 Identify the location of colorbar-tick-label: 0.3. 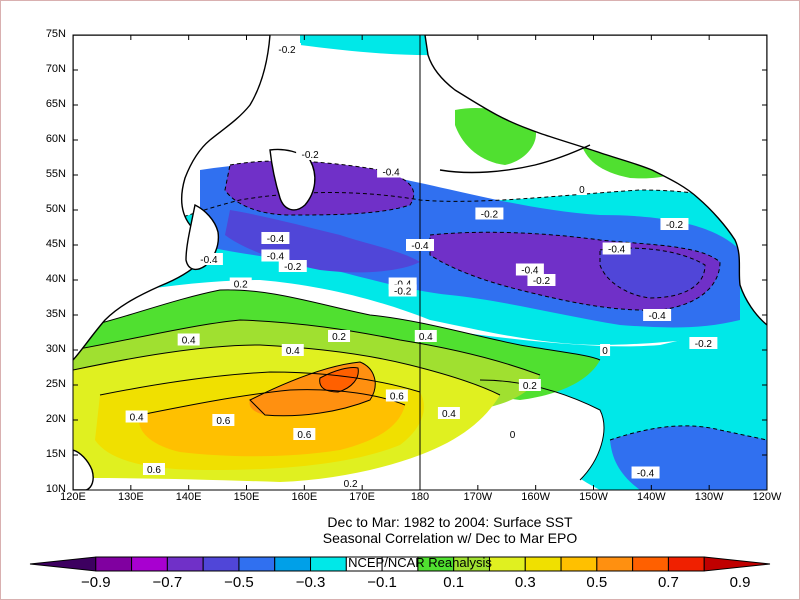
(525, 582).